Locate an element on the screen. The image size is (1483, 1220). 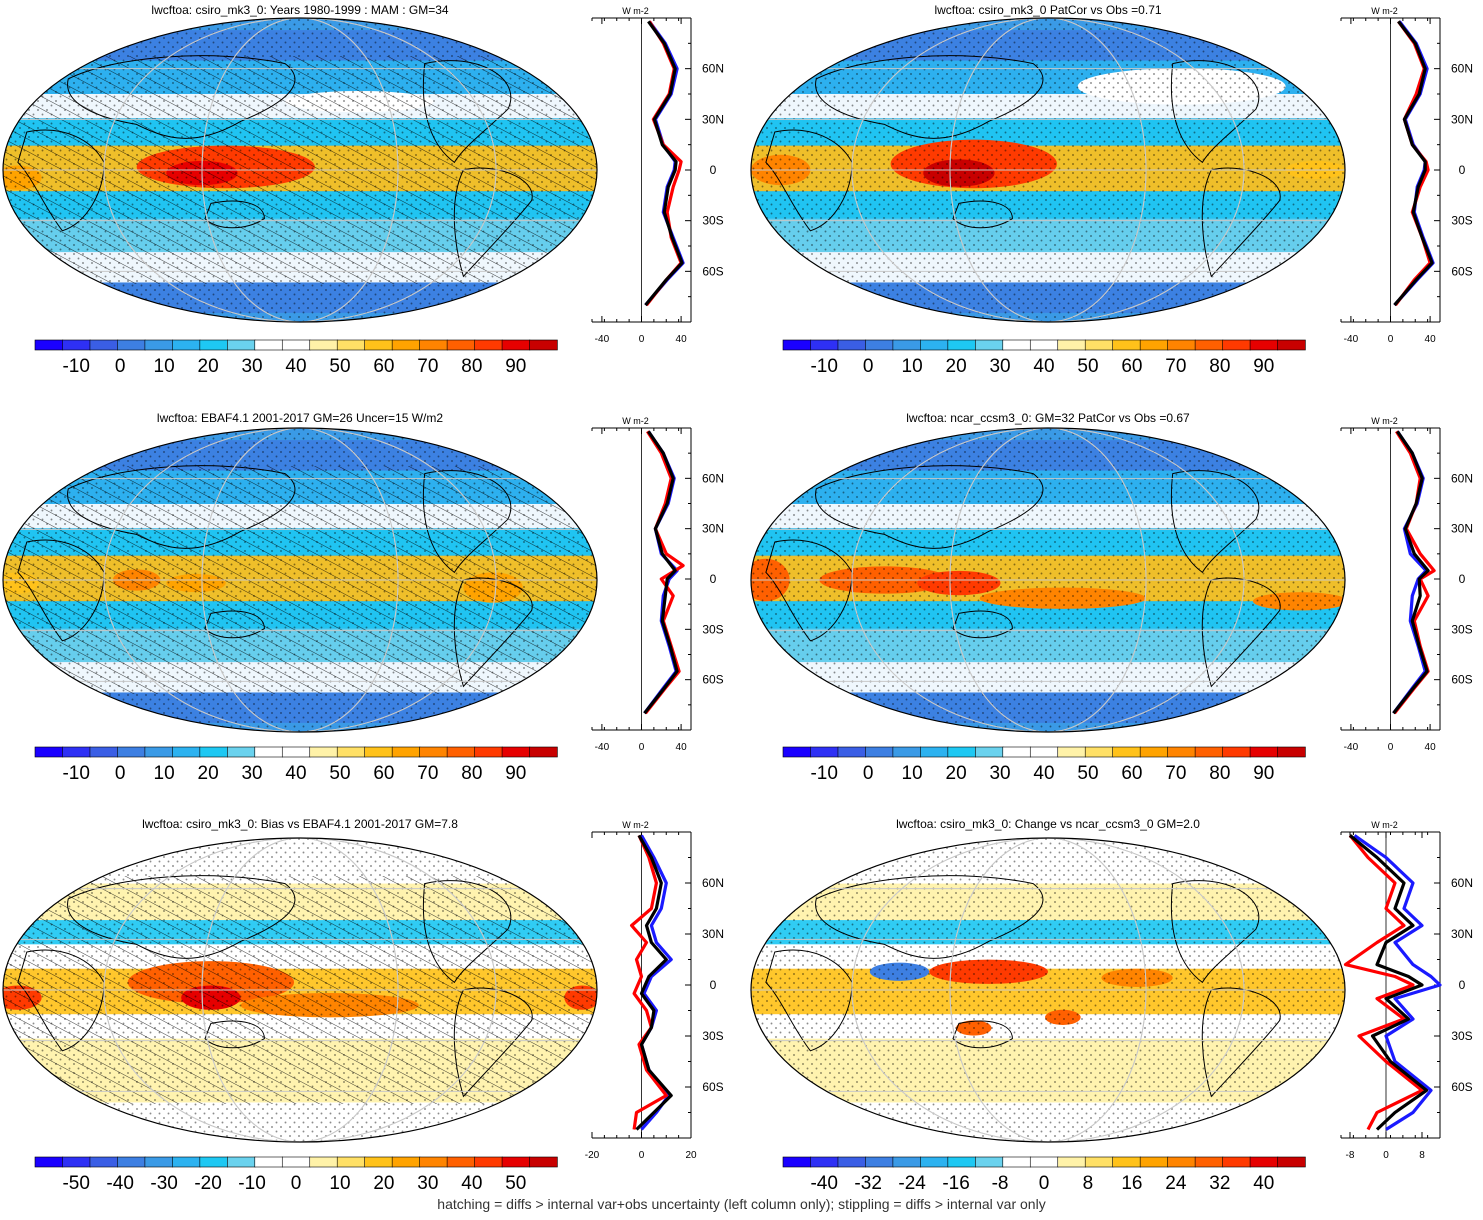
colorbar-tick-label: 40 is located at coordinates (1043, 773).